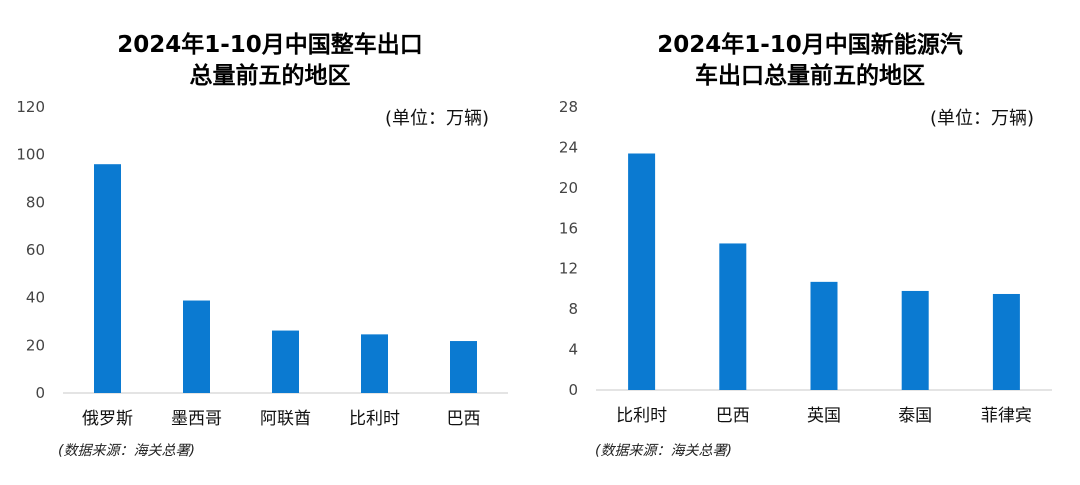  Describe the element at coordinates (810, 45) in the screenshot. I see `chart-title-line-1: 2024年1-10月中国新能源汽` at that location.